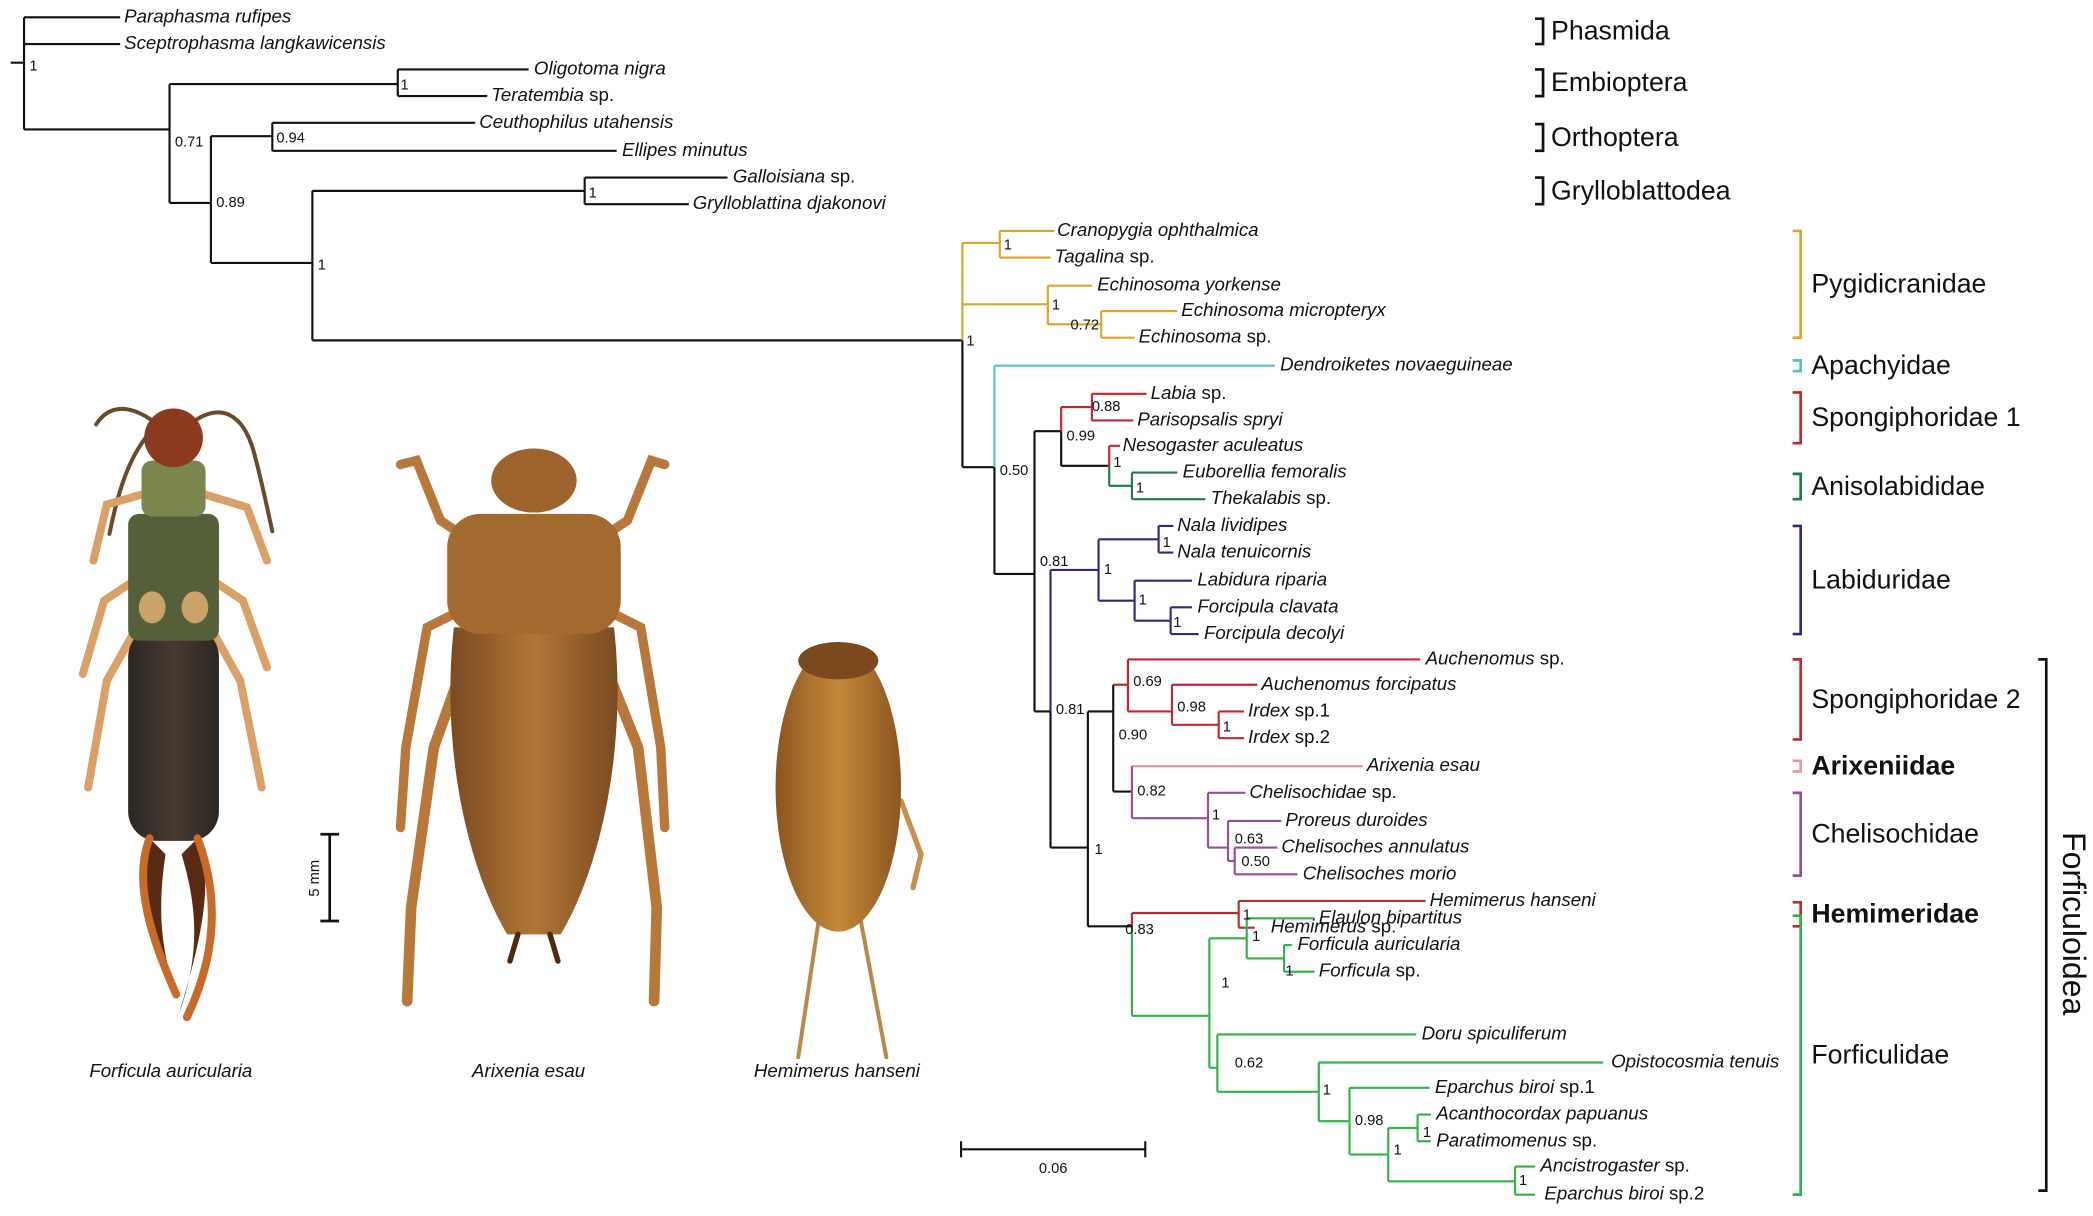 The image size is (2093, 1216). Describe the element at coordinates (1356, 819) in the screenshot. I see `taxon-name: Proreus duroides` at that location.